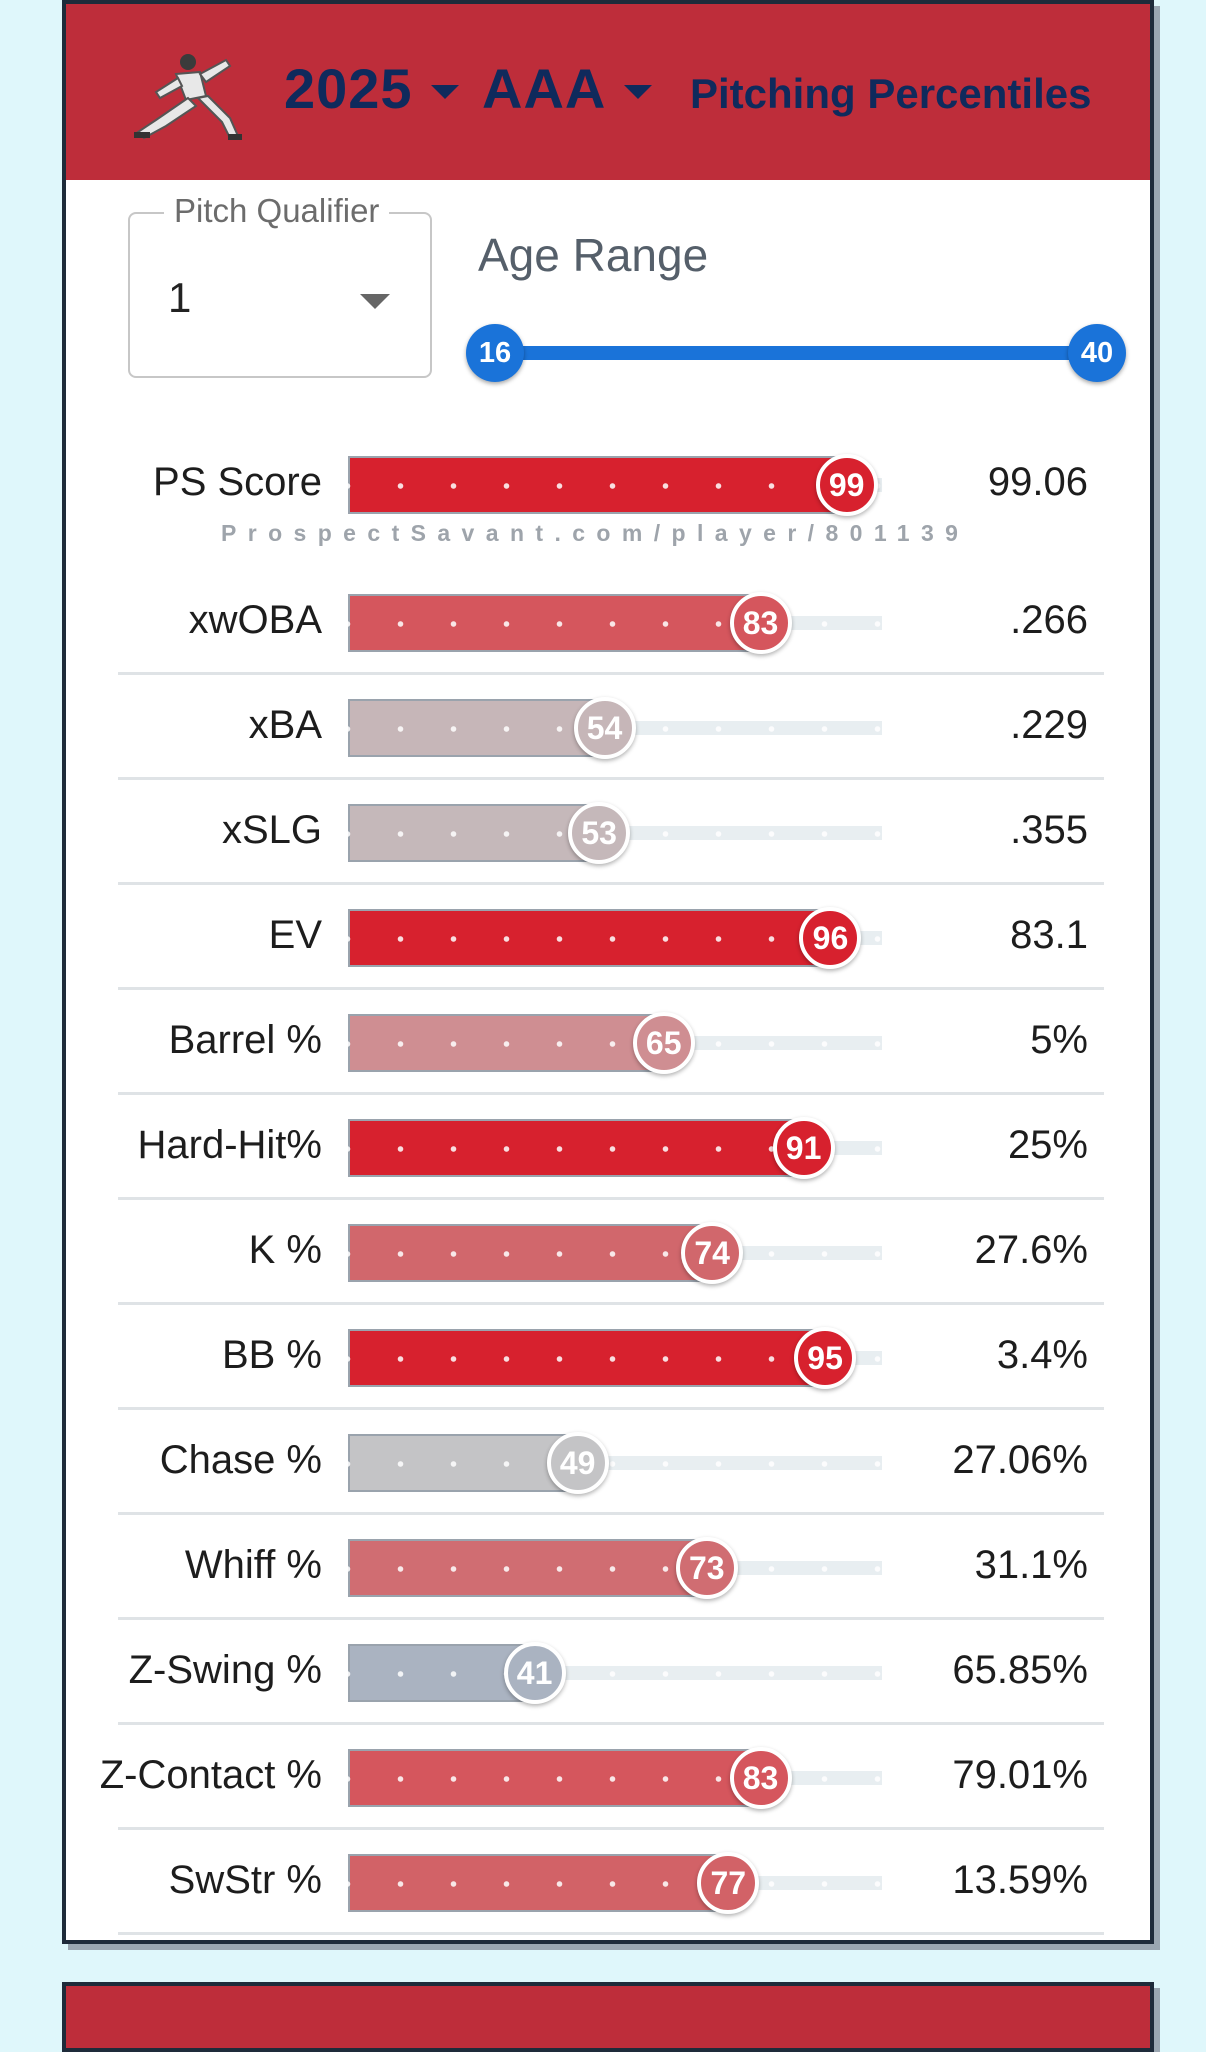 The width and height of the screenshot is (1206, 2052). Describe the element at coordinates (1049, 620) in the screenshot. I see `stat-value: .266` at that location.